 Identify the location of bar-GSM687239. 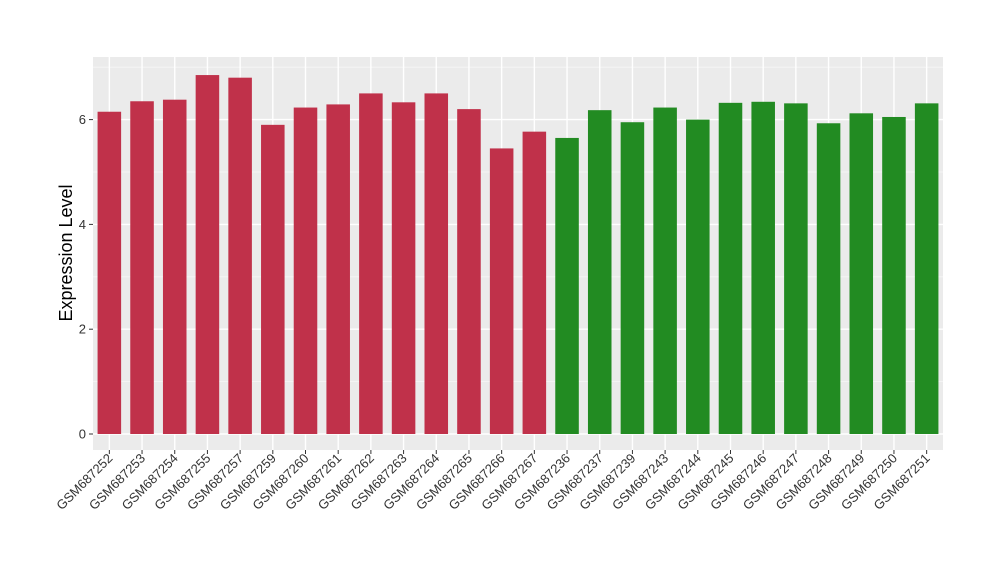
(632, 278).